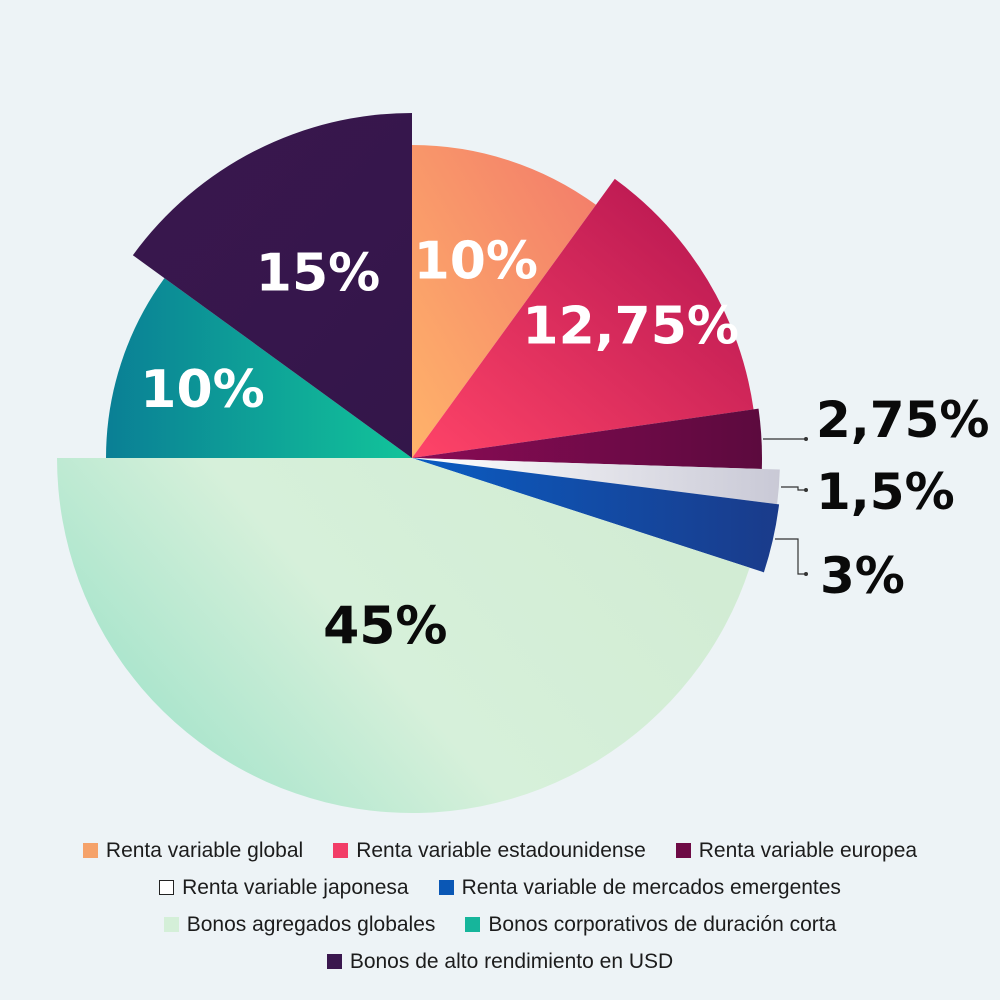 Image resolution: width=1000 pixels, height=1000 pixels. Describe the element at coordinates (630, 326) in the screenshot. I see `slice-label-renta-estadounidense: 12,75%` at that location.